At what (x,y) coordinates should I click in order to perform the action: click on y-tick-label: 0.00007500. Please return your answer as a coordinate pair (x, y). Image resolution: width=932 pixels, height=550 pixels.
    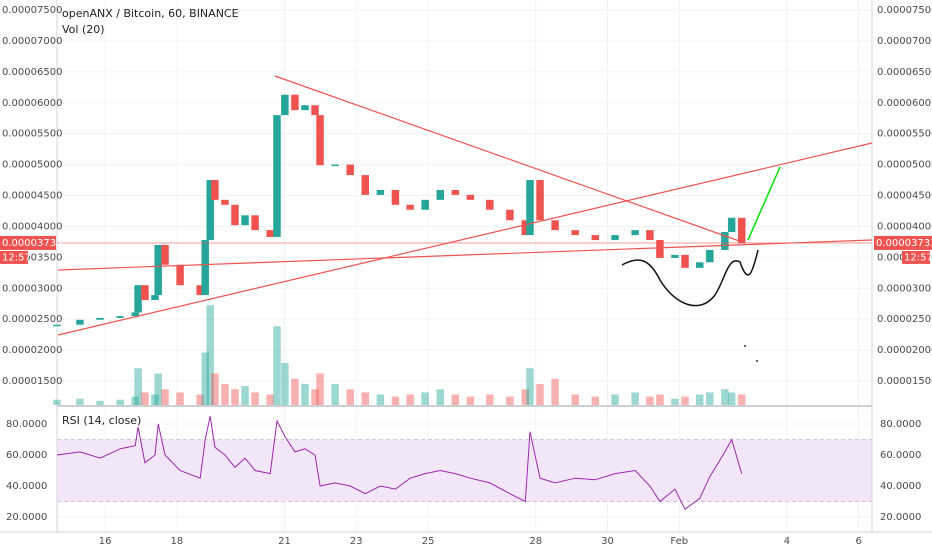
    Looking at the image, I should click on (904, 10).